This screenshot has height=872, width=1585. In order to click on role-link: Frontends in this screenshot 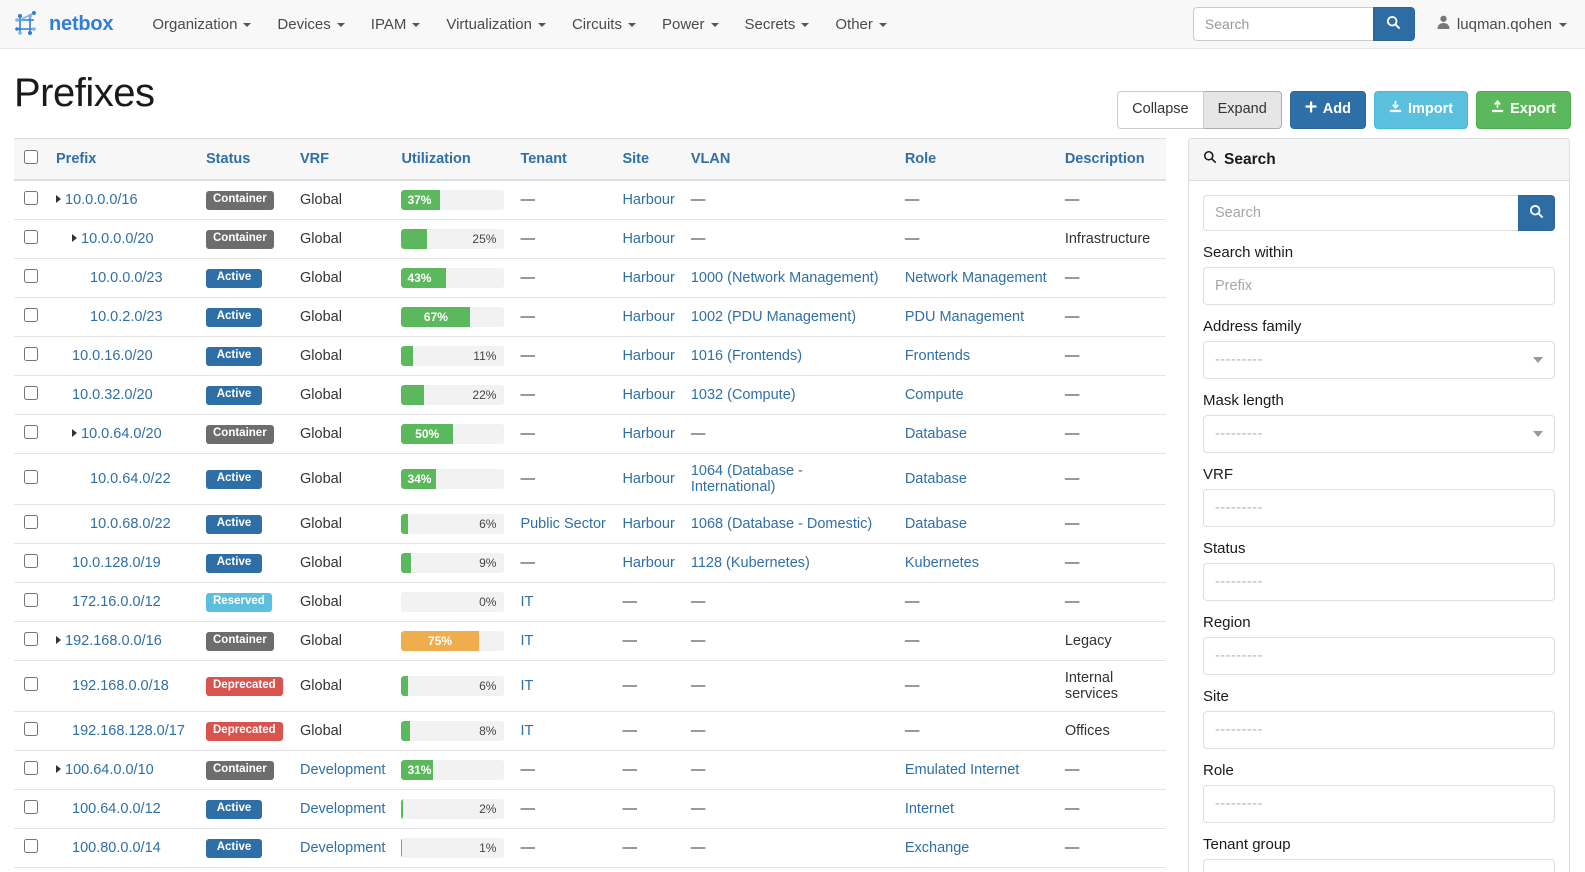, I will do `click(937, 356)`.